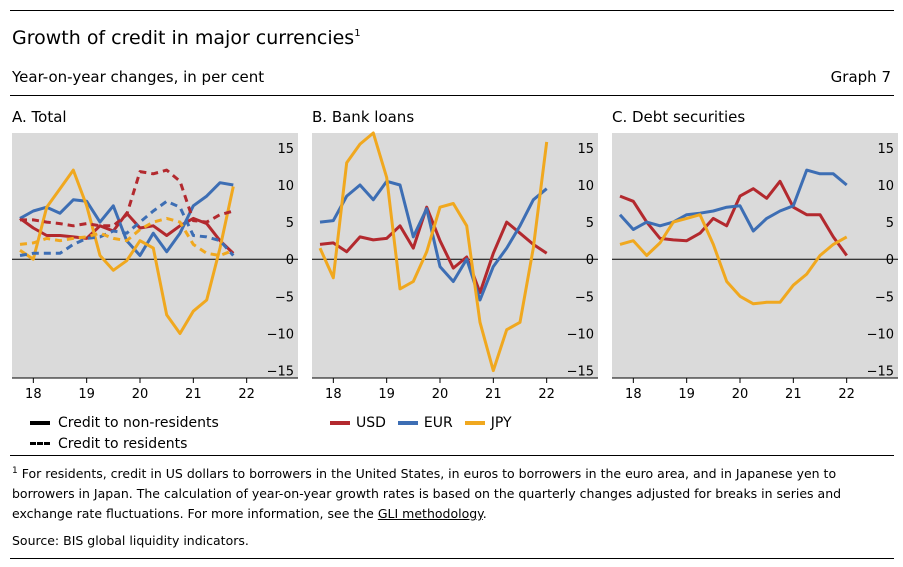 This screenshot has height=567, width=903. What do you see at coordinates (407, 422) in the screenshot?
I see `eur-swatch` at bounding box center [407, 422].